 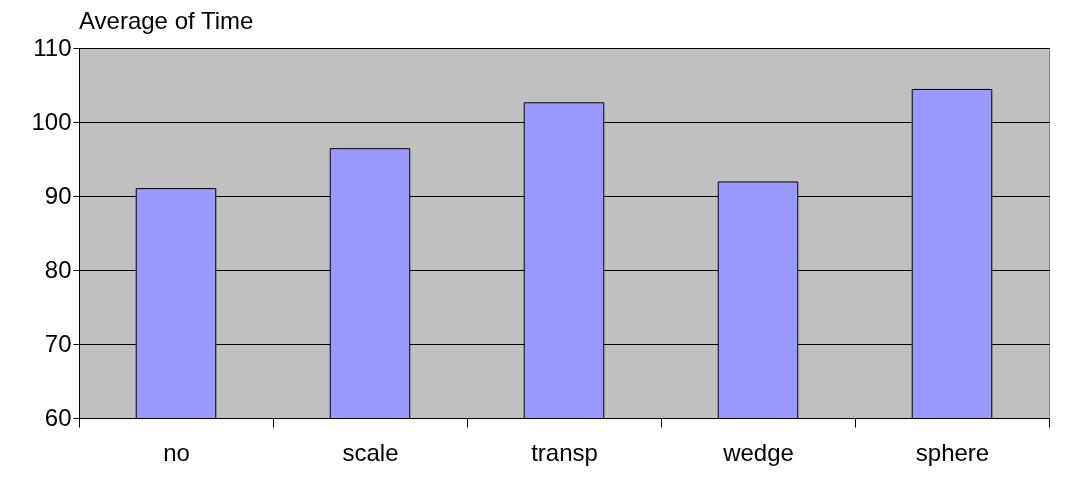 What do you see at coordinates (58, 417) in the screenshot?
I see `y-tick-label: 60` at bounding box center [58, 417].